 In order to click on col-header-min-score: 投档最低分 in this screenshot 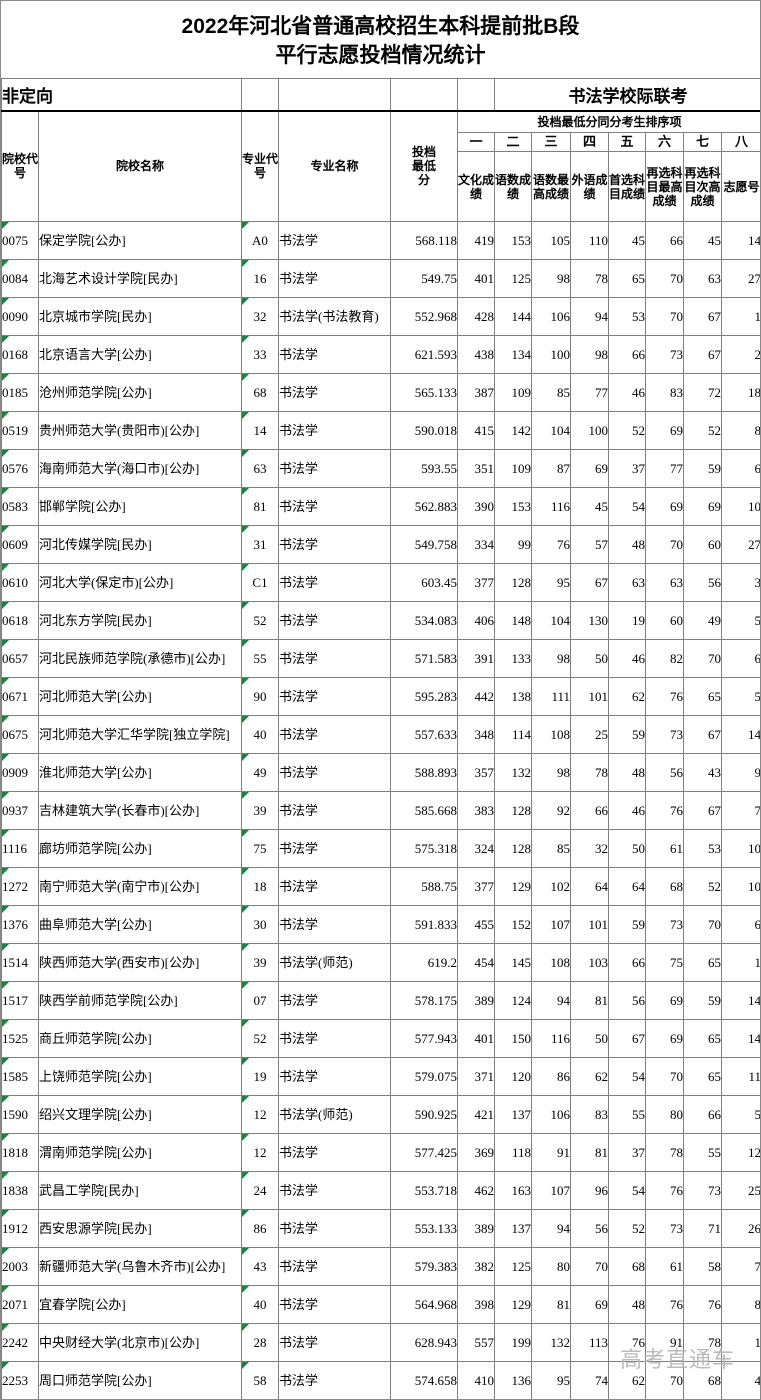, I will do `click(424, 166)`.